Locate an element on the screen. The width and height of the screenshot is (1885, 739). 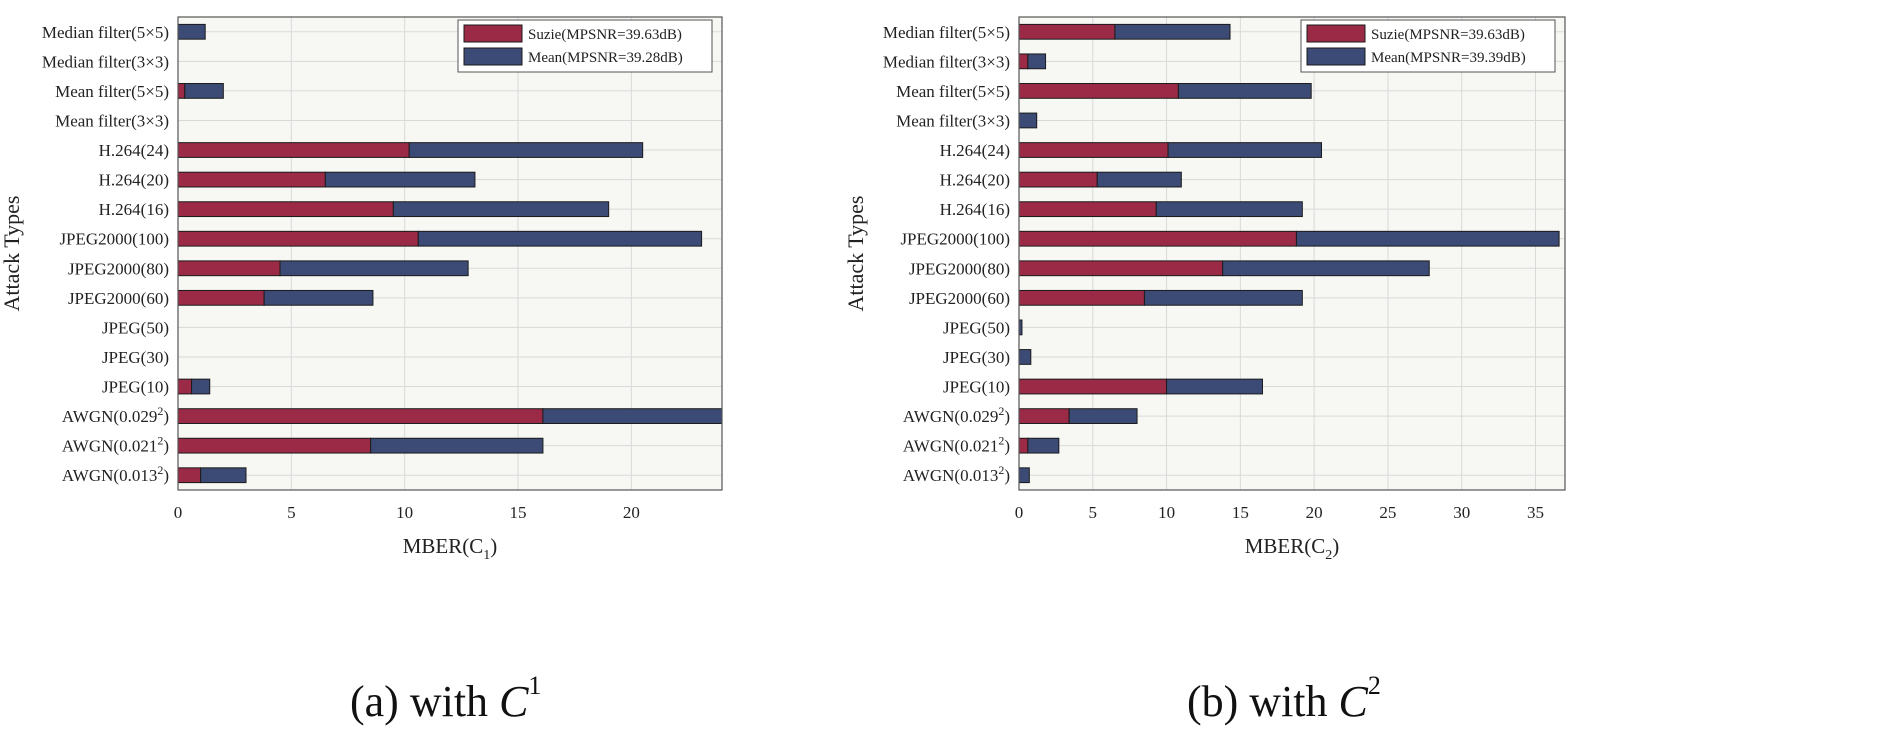
category-label: JPEG2000(80) is located at coordinates (959, 268).